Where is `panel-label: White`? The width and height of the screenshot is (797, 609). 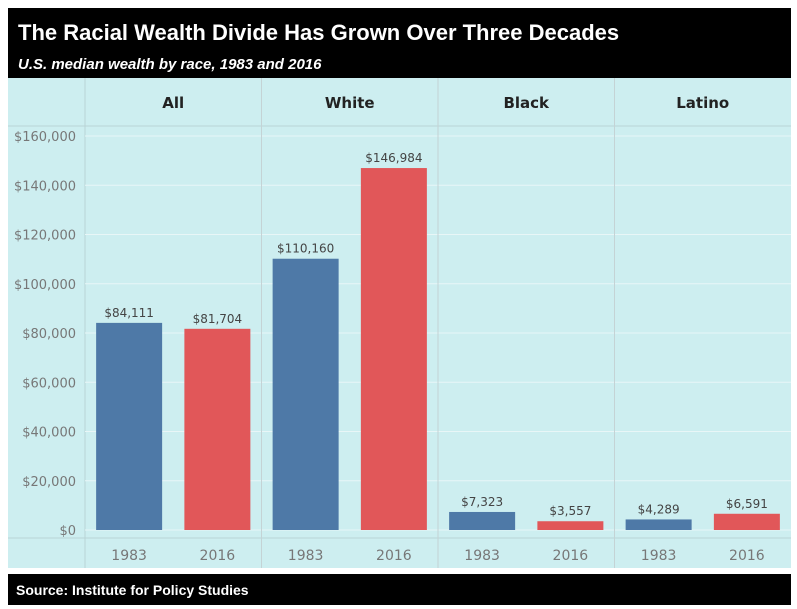
panel-label: White is located at coordinates (350, 103).